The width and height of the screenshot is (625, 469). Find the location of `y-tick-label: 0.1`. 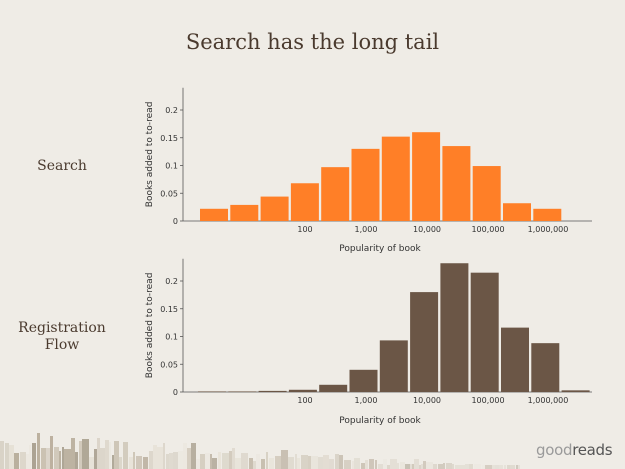

y-tick-label: 0.1 is located at coordinates (171, 337).